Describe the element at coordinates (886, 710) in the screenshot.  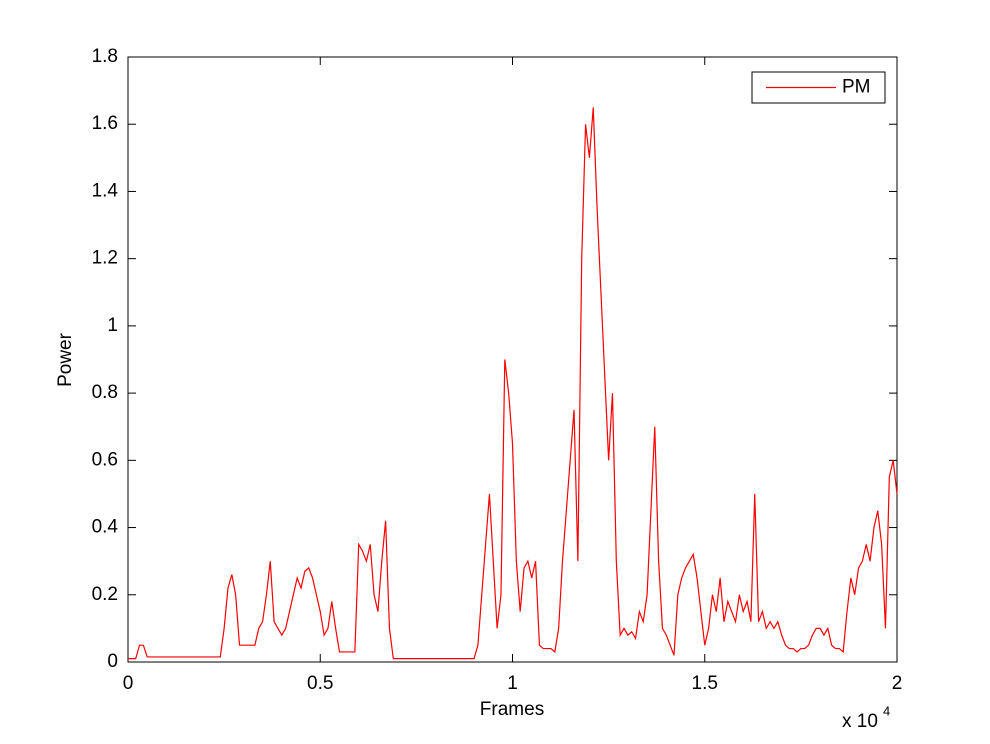
I see `x-multiplier-exponent: 4` at that location.